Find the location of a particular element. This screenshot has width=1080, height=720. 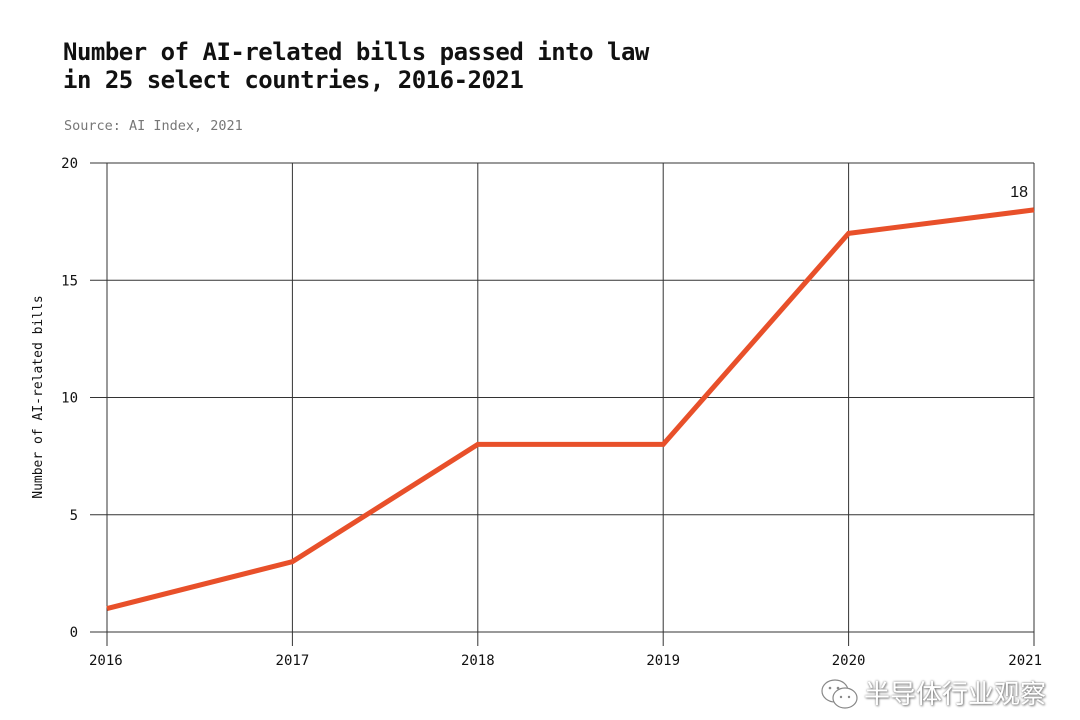

x-tick-labels: 2016 2017 2018 2019 2020 2021 is located at coordinates (565, 661).